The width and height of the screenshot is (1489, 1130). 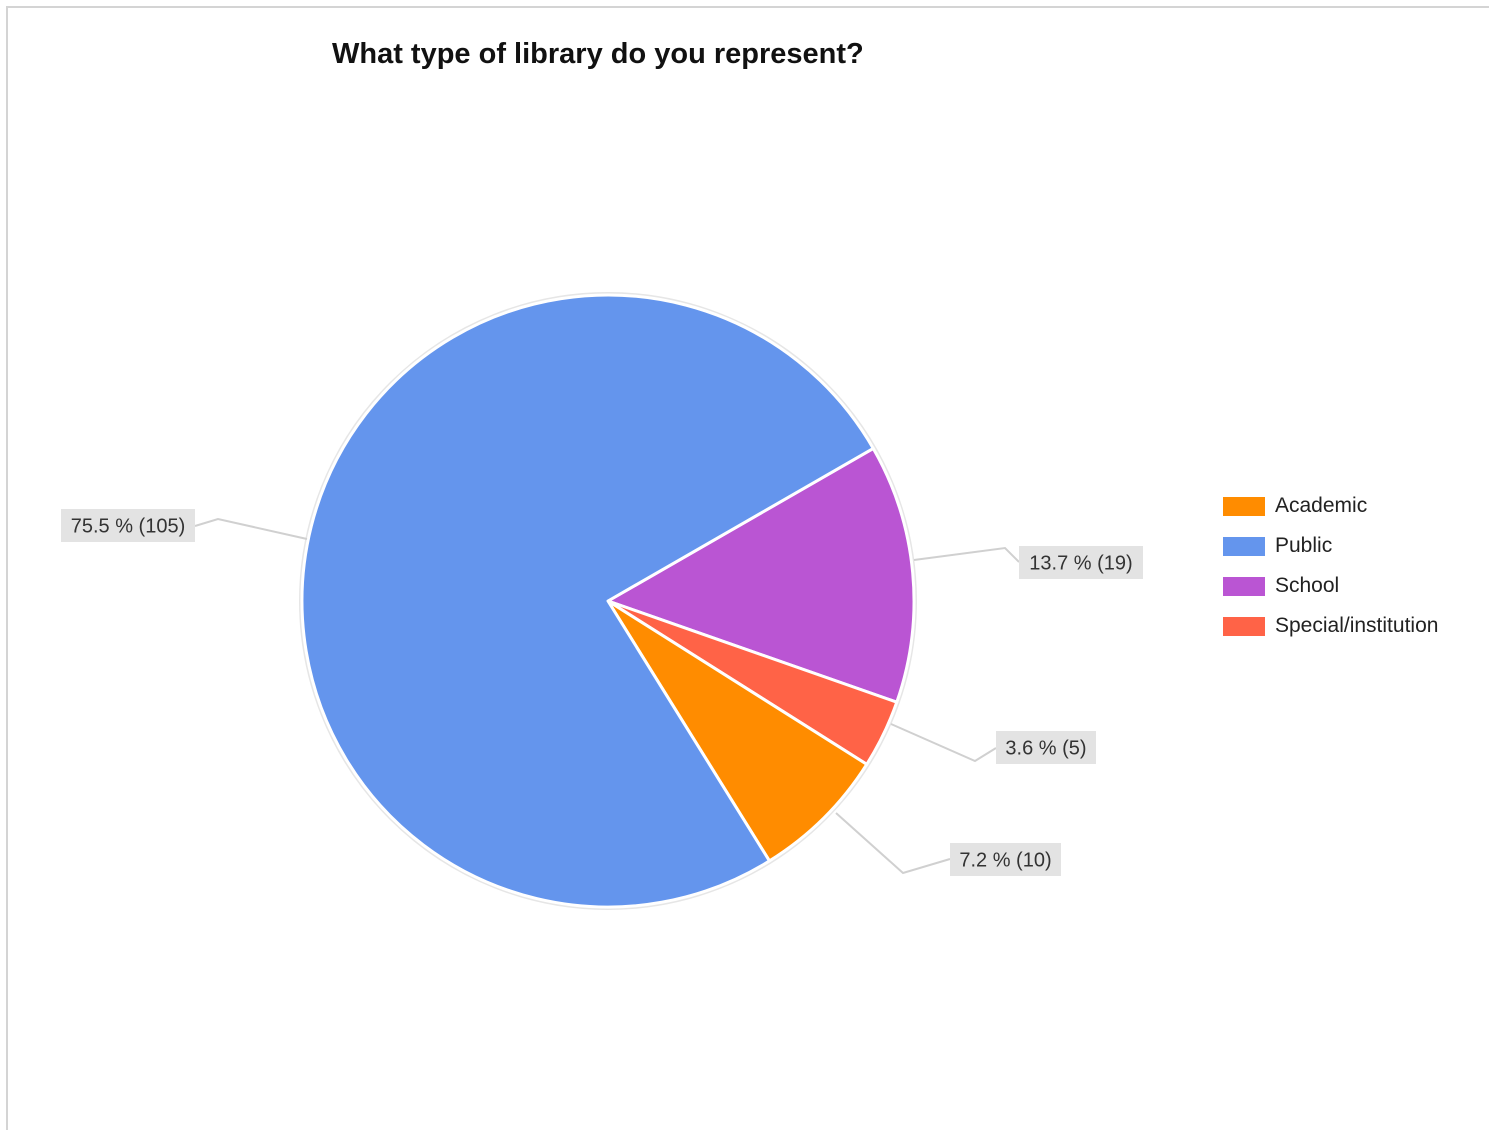 What do you see at coordinates (1244, 586) in the screenshot?
I see `legend-swatch-school` at bounding box center [1244, 586].